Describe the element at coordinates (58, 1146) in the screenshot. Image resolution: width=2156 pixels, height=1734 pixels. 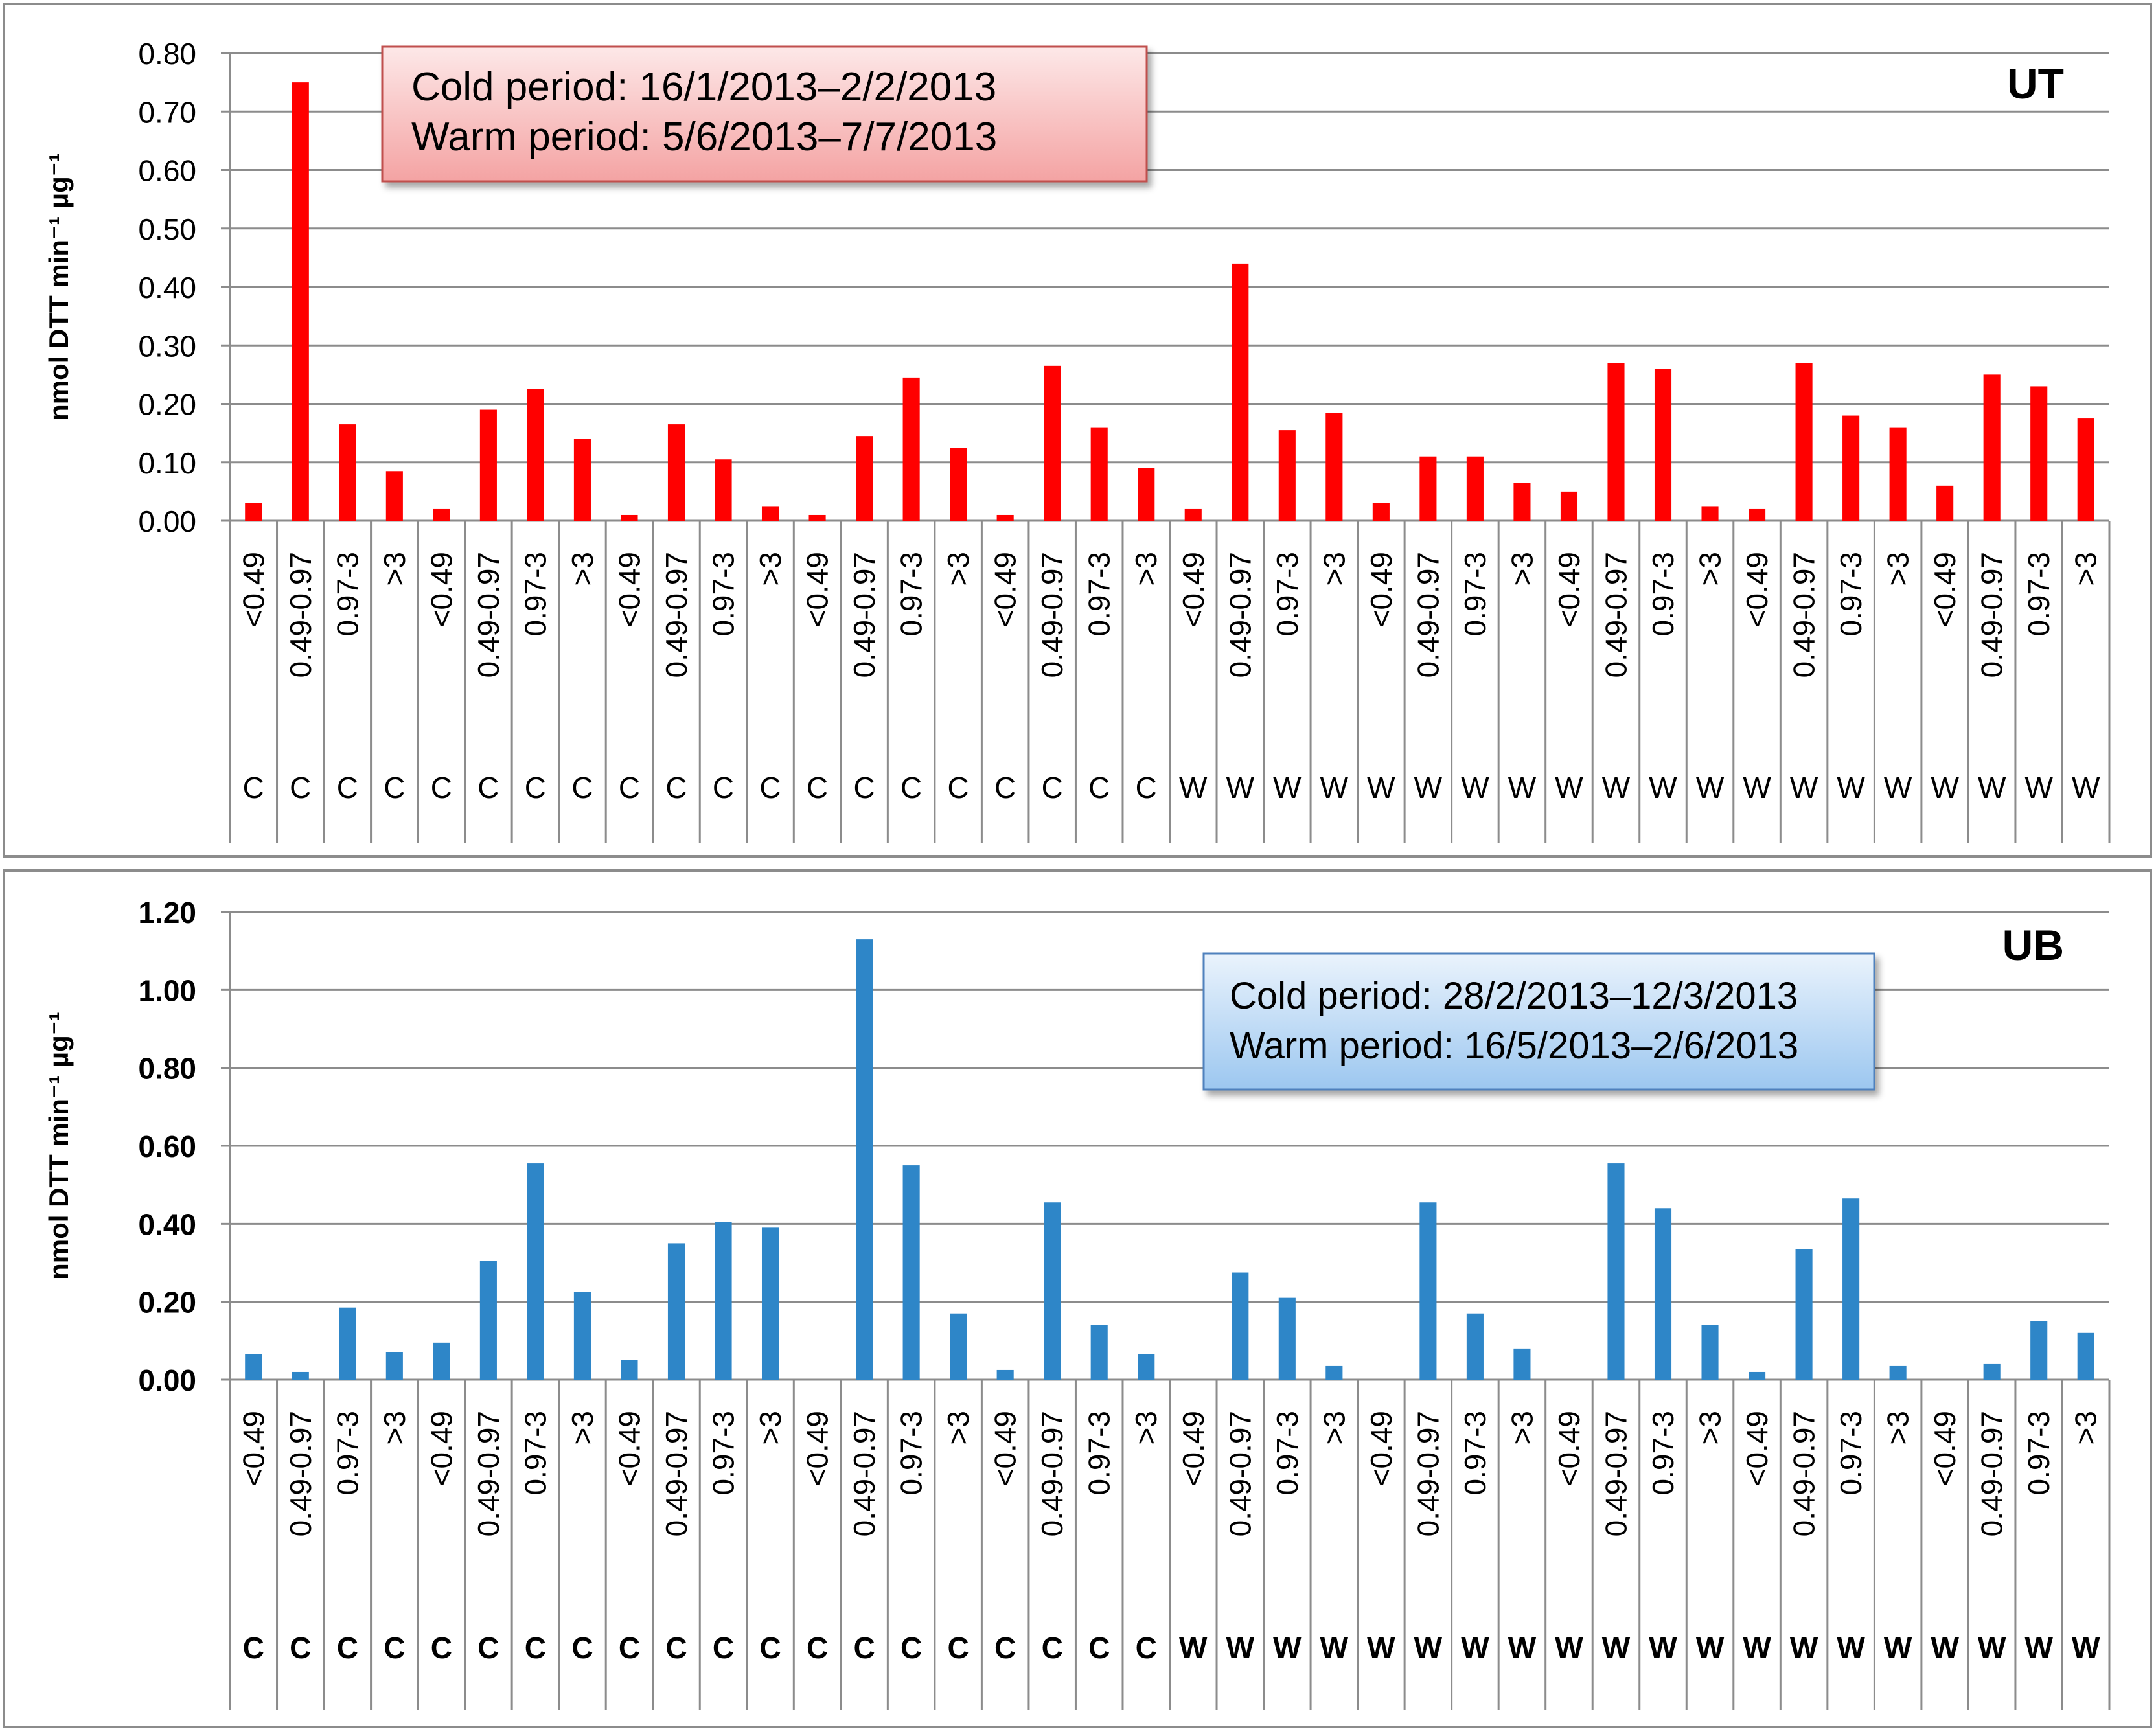
I see `y-axis-title: nmol DTT min⁻¹ µg⁻¹` at that location.